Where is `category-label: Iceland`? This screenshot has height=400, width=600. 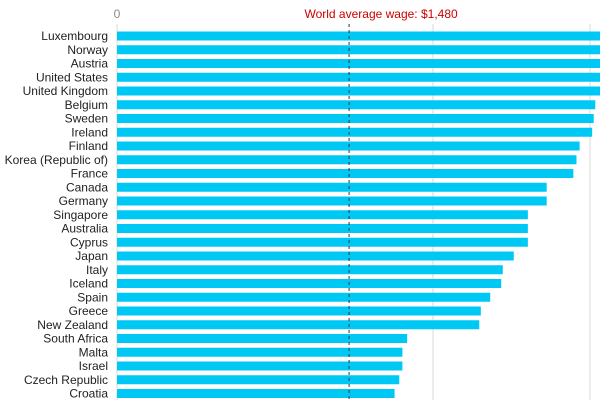
category-label: Iceland is located at coordinates (88, 284).